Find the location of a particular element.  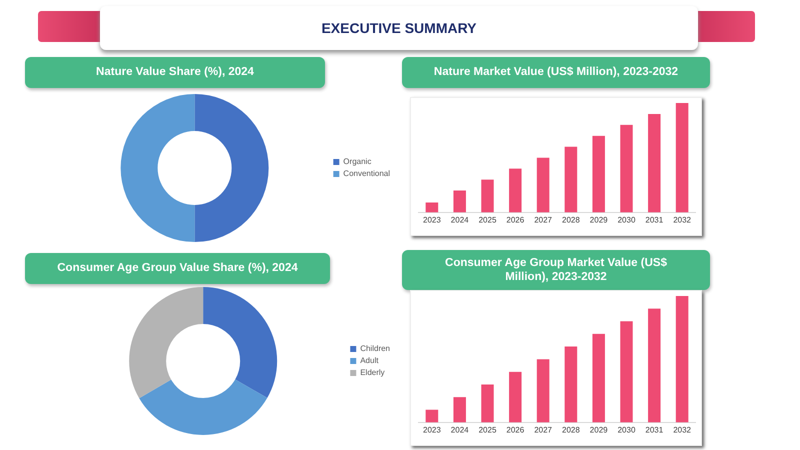

legend-label: Children is located at coordinates (375, 349).